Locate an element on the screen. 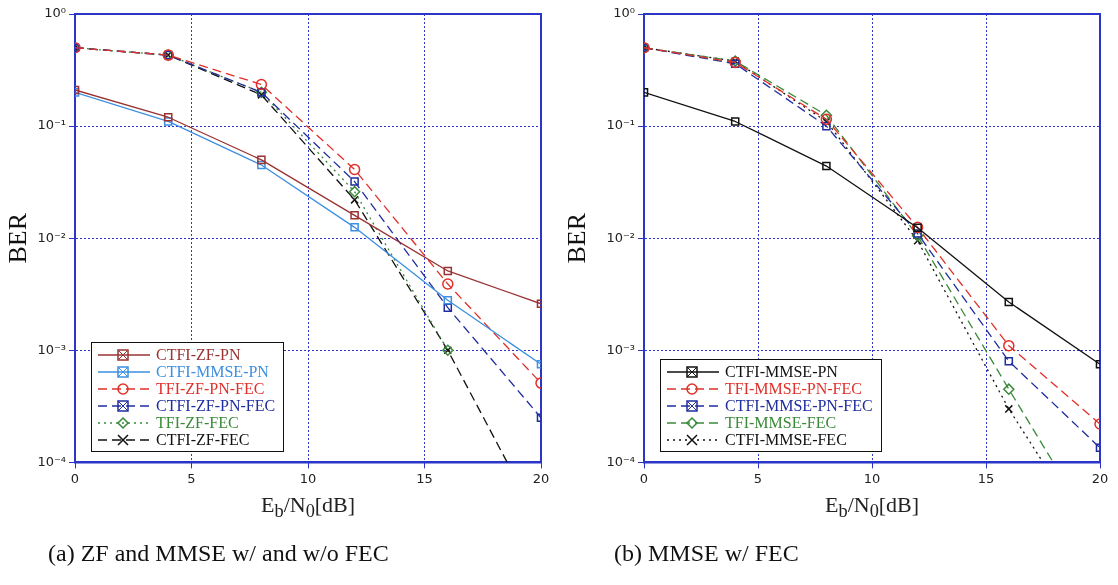 This screenshot has width=1118, height=585. legend-label: TFI-MMSE-FEC is located at coordinates (781, 423).